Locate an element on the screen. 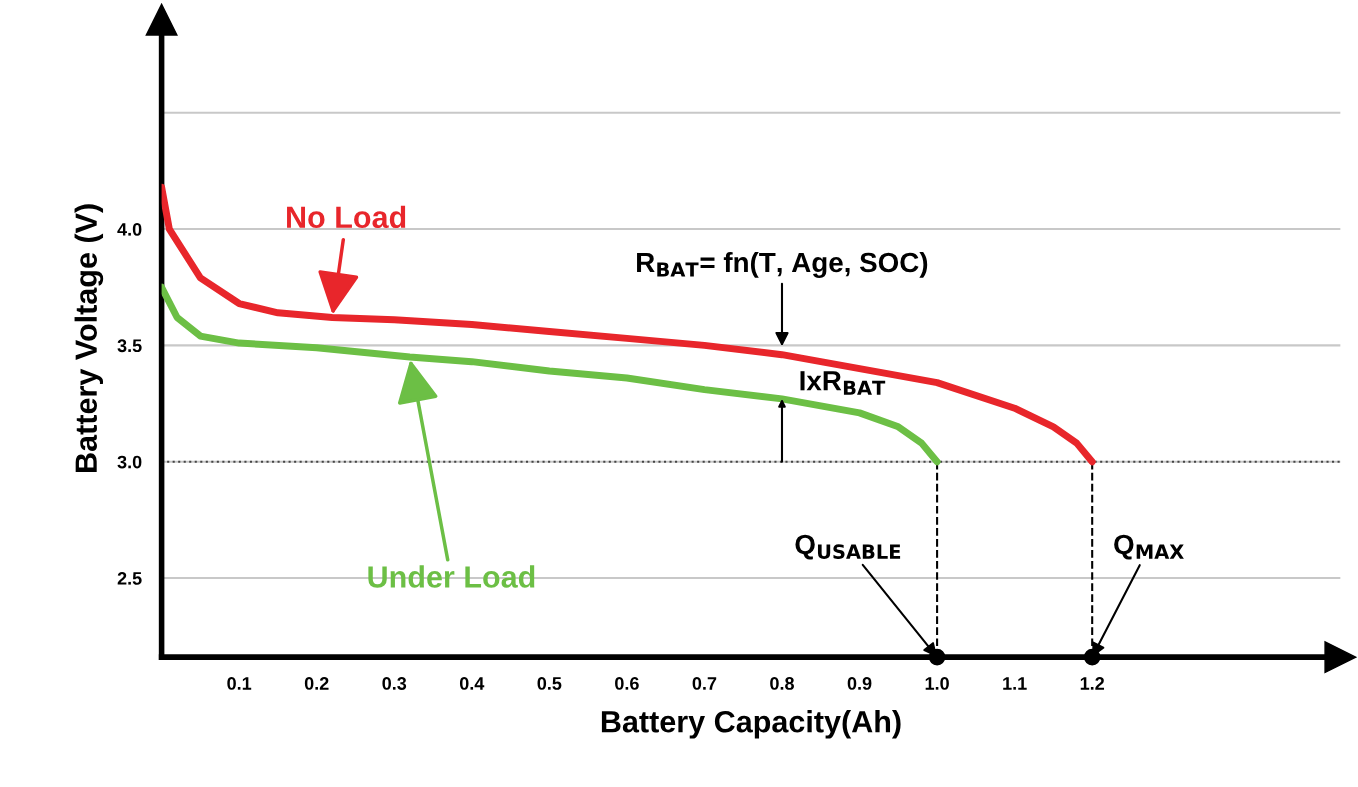  x-tick-label: 0.8 is located at coordinates (782, 683).